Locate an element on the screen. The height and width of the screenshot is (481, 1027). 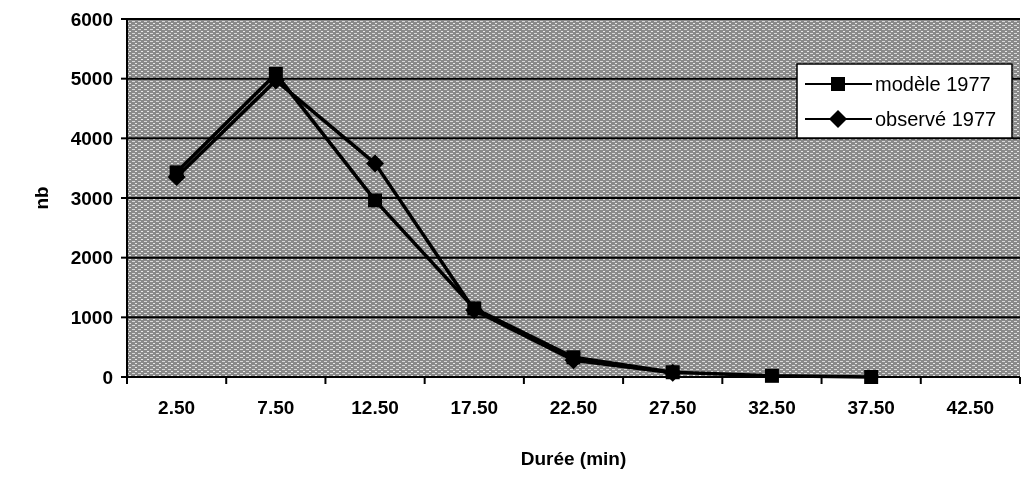
x-tick-label: 2.50 is located at coordinates (177, 407).